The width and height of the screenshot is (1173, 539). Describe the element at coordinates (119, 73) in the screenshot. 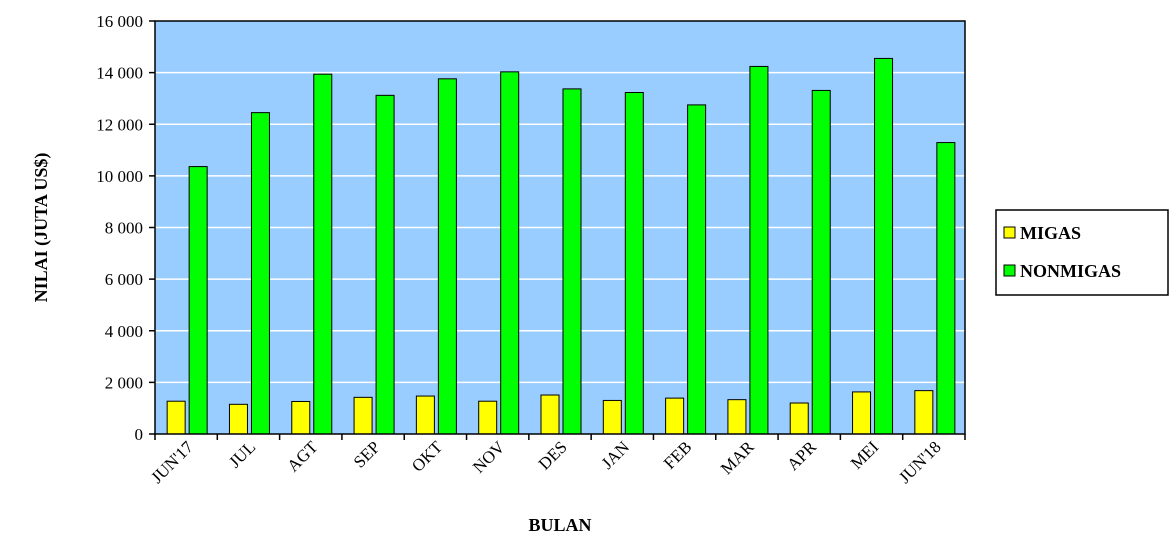

I see `y-tick-label: 14 000` at that location.